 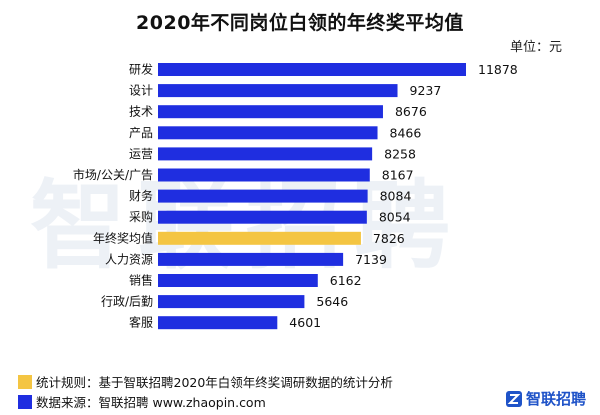 I want to click on legend-source: 数据来源：智联招聘 www.zhaopin.com, so click(x=142, y=401).